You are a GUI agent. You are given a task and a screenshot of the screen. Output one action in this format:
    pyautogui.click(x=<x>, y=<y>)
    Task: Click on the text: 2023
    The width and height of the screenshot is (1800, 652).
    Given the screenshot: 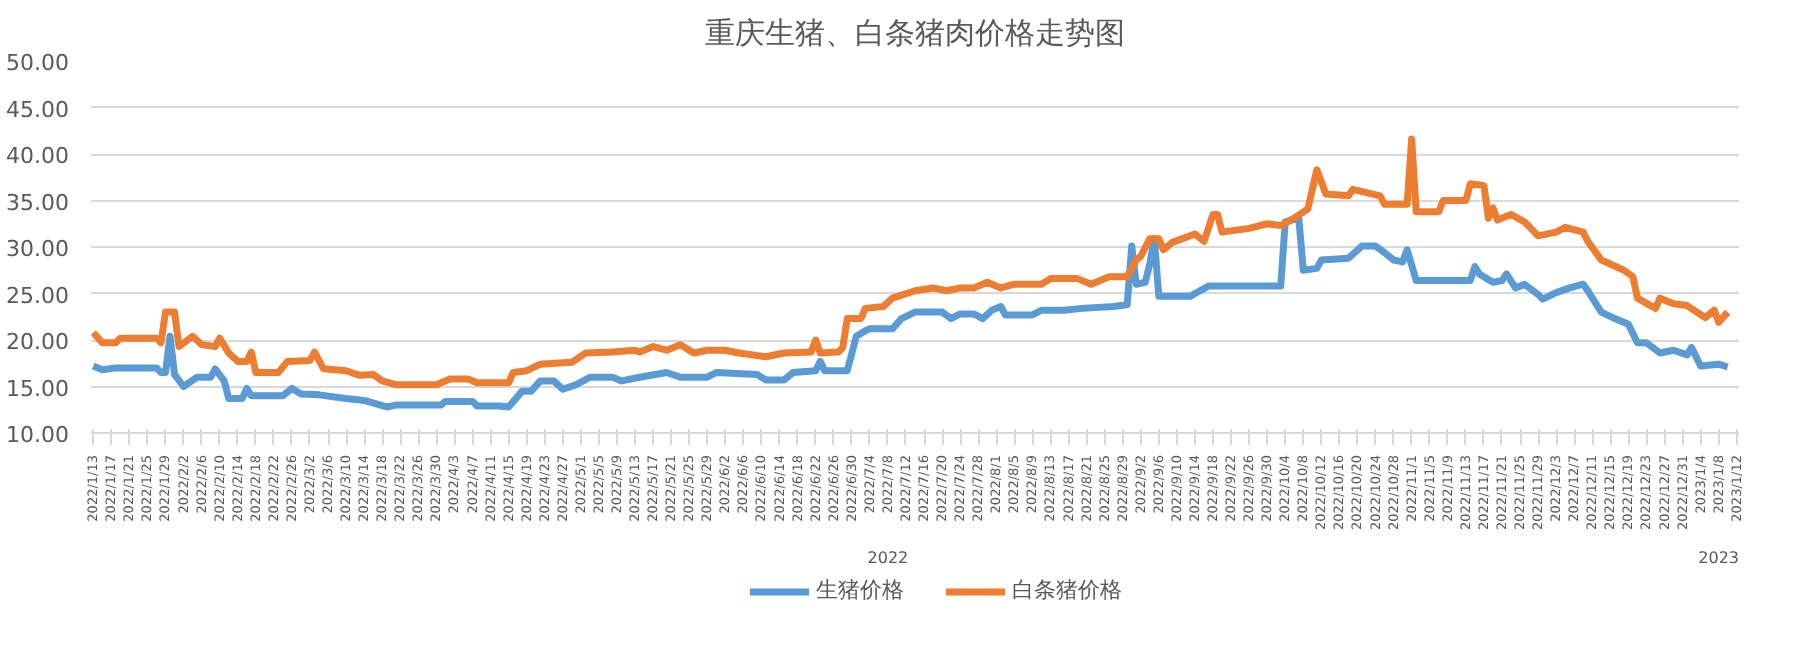 What is the action you would take?
    pyautogui.click(x=1719, y=558)
    